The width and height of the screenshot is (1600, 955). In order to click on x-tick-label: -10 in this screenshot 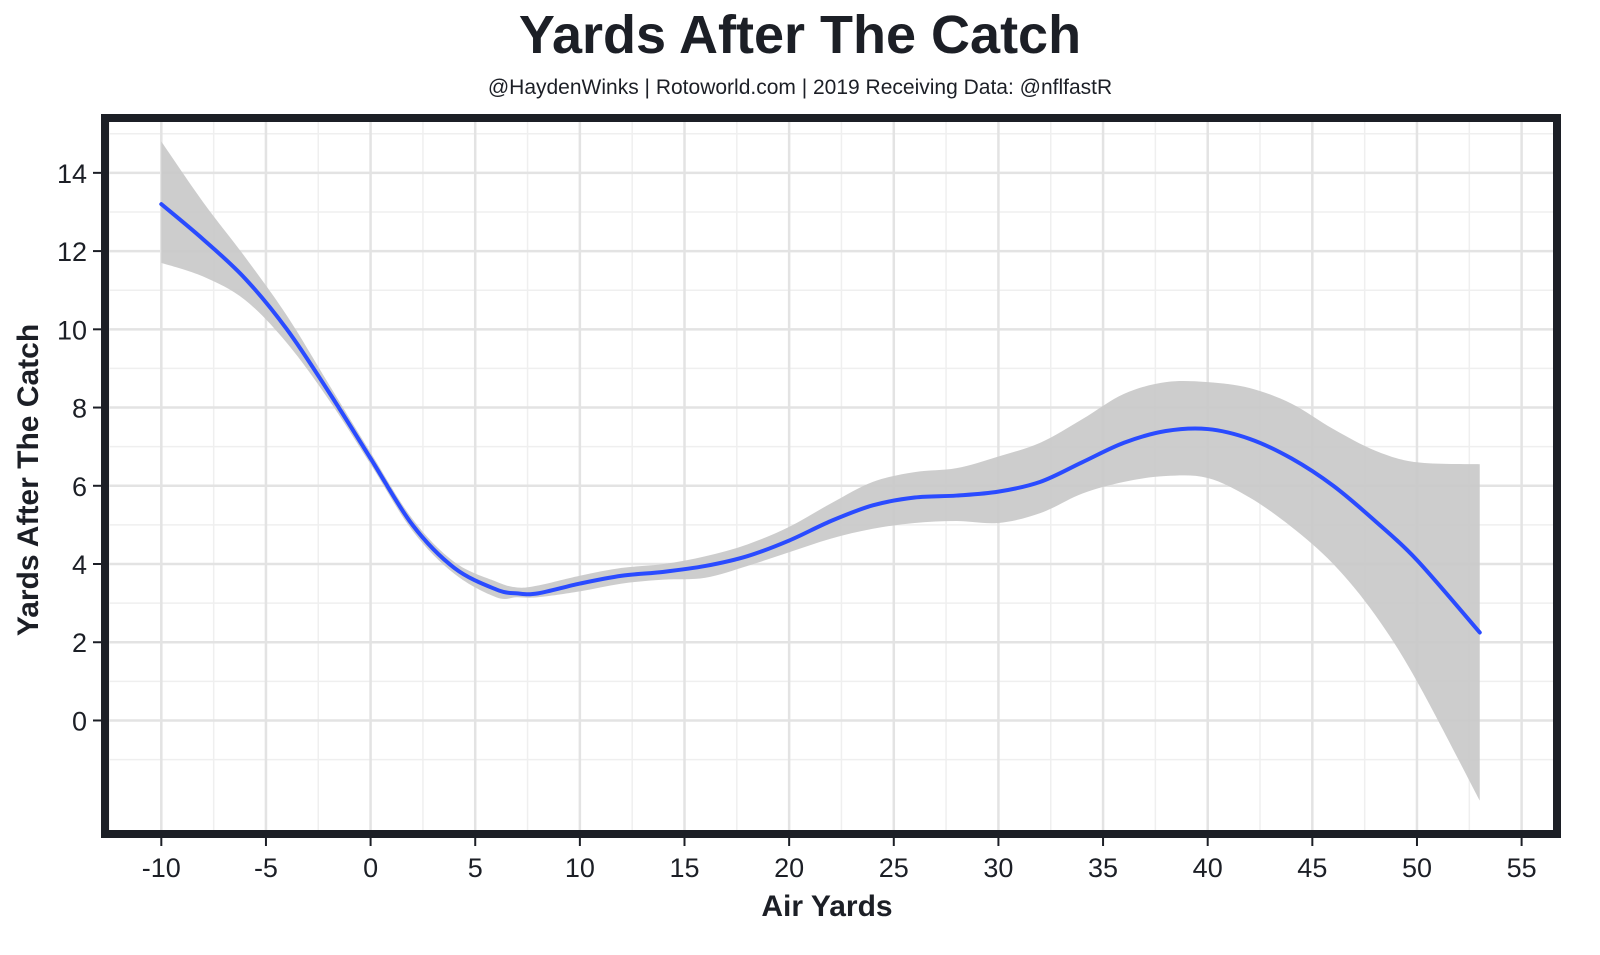, I will do `click(161, 868)`.